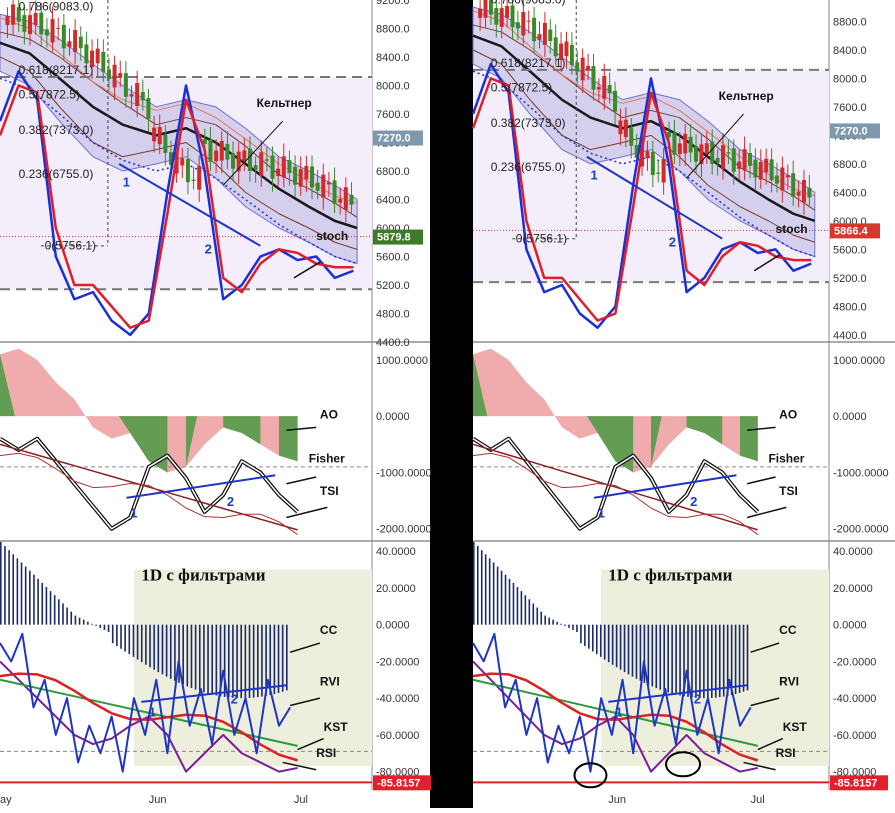  Describe the element at coordinates (149, 487) in the screenshot. I see `left-tsi-line` at that location.